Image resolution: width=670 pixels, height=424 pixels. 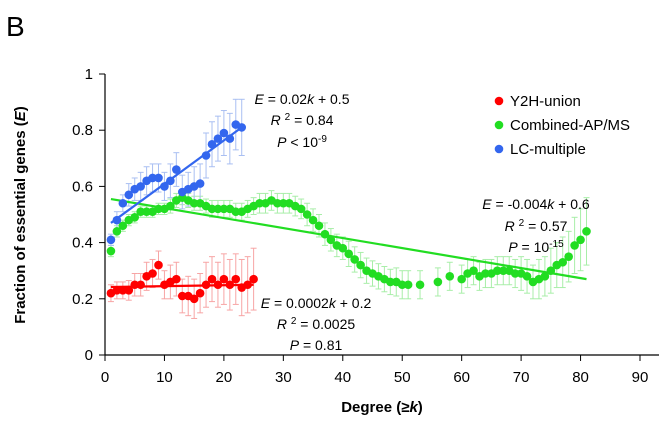 I want to click on legend-label-y2h-union: Y2H-union, so click(x=545, y=101).